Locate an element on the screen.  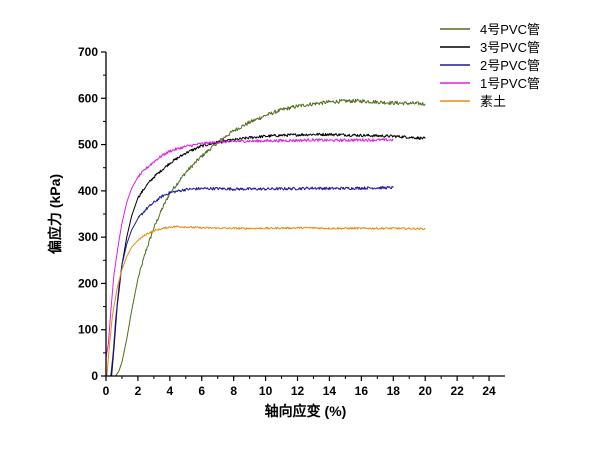
x-tick-label: 20 is located at coordinates (426, 391).